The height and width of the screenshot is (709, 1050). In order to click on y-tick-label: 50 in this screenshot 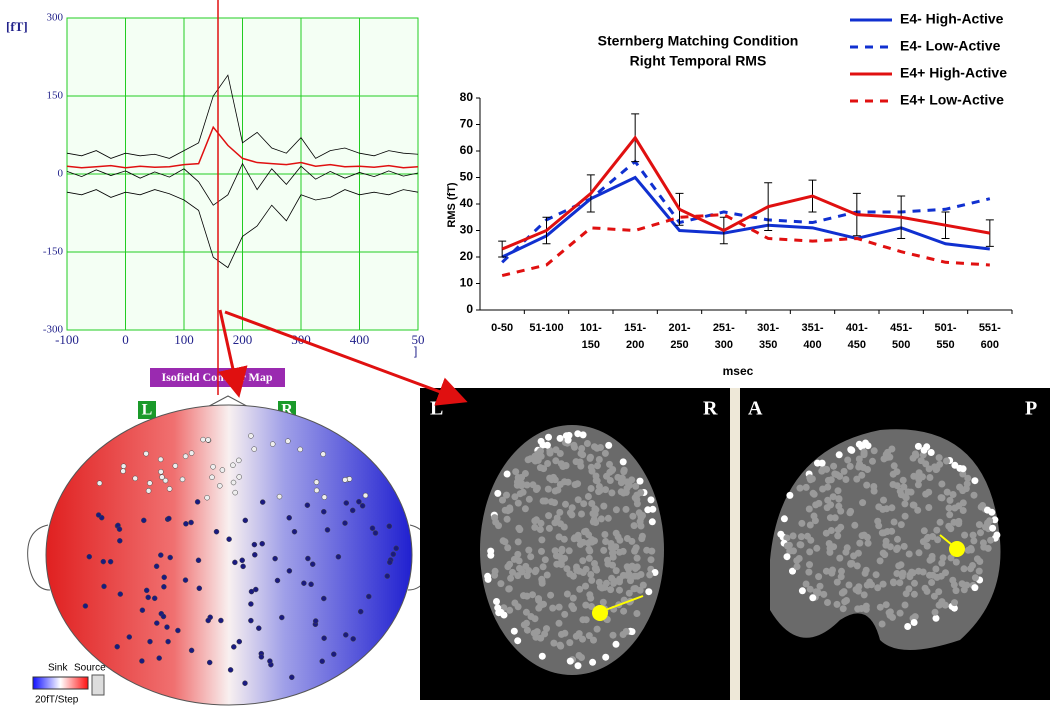, I will do `click(467, 177)`.